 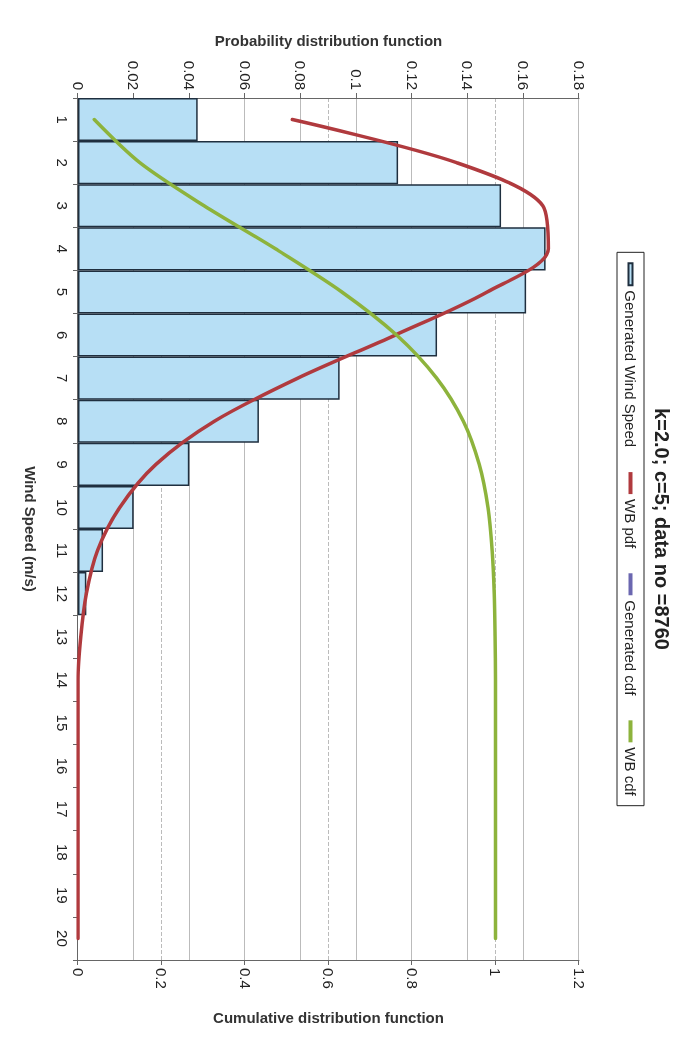 What do you see at coordinates (62, 464) in the screenshot?
I see `y-tick-label: 9` at bounding box center [62, 464].